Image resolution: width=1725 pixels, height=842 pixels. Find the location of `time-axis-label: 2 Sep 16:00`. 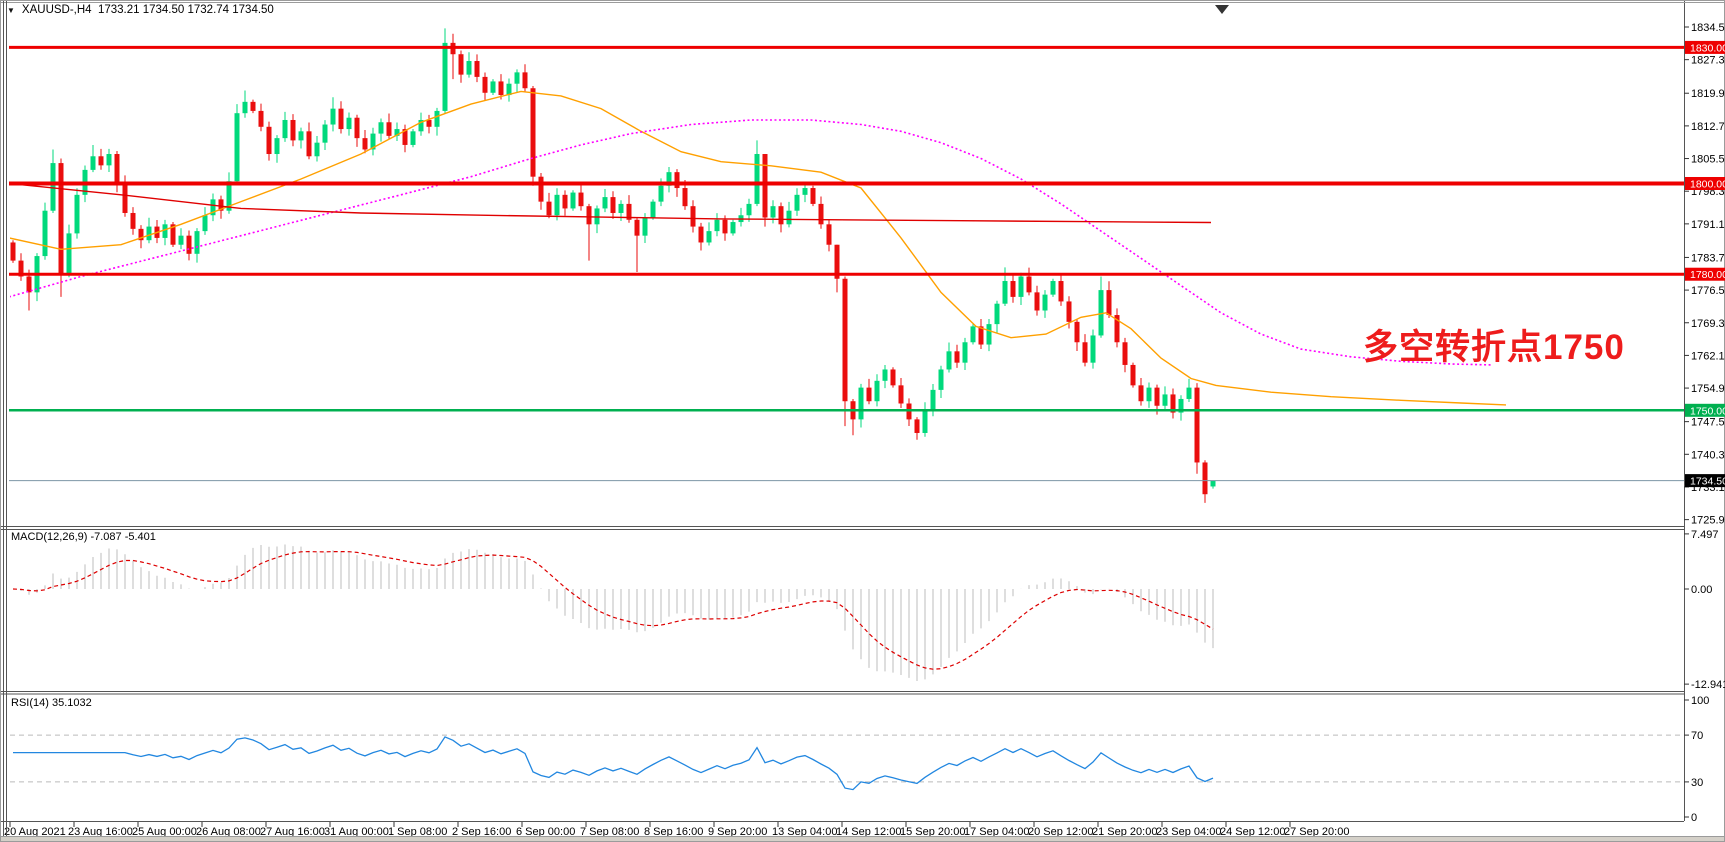

time-axis-label: 2 Sep 16:00 is located at coordinates (481, 832).